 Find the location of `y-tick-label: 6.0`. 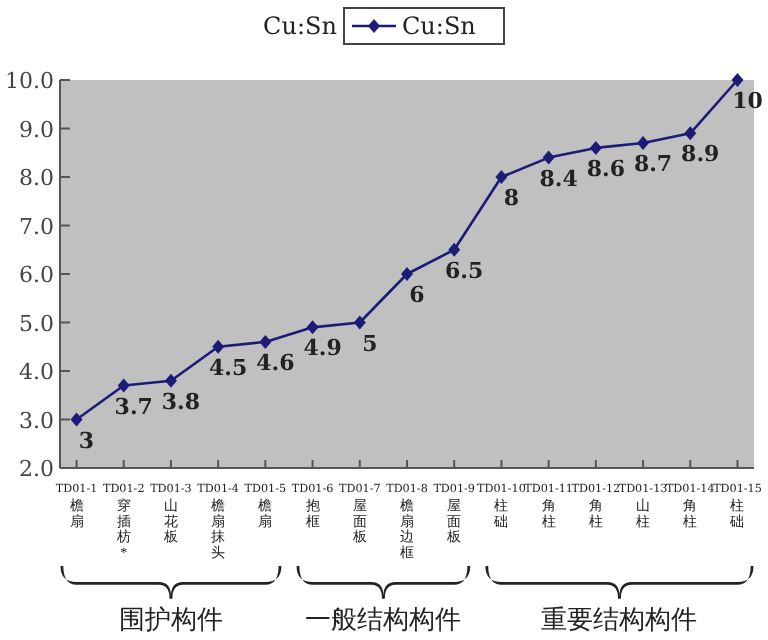

y-tick-label: 6.0 is located at coordinates (36, 275).